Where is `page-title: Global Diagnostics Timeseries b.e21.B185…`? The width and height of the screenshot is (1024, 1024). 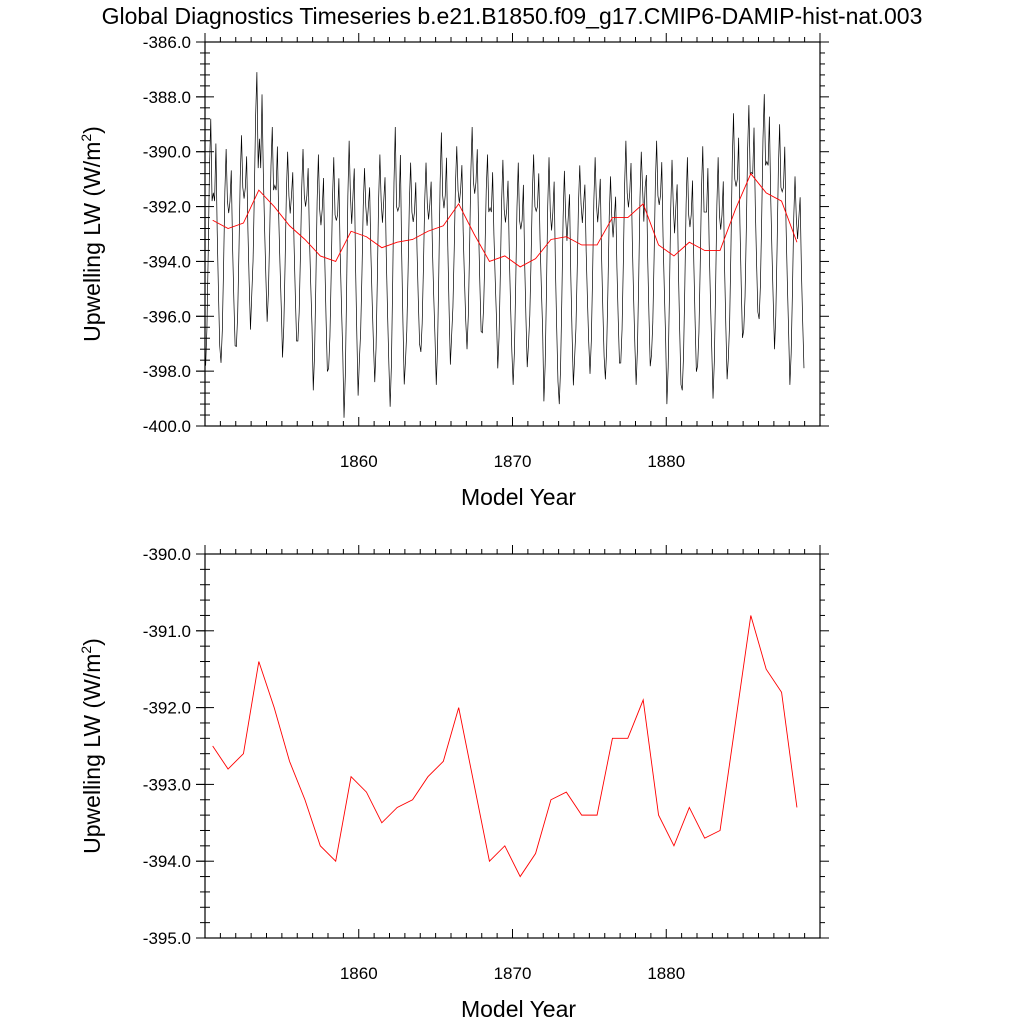
page-title: Global Diagnostics Timeseries b.e21.B185… is located at coordinates (512, 16).